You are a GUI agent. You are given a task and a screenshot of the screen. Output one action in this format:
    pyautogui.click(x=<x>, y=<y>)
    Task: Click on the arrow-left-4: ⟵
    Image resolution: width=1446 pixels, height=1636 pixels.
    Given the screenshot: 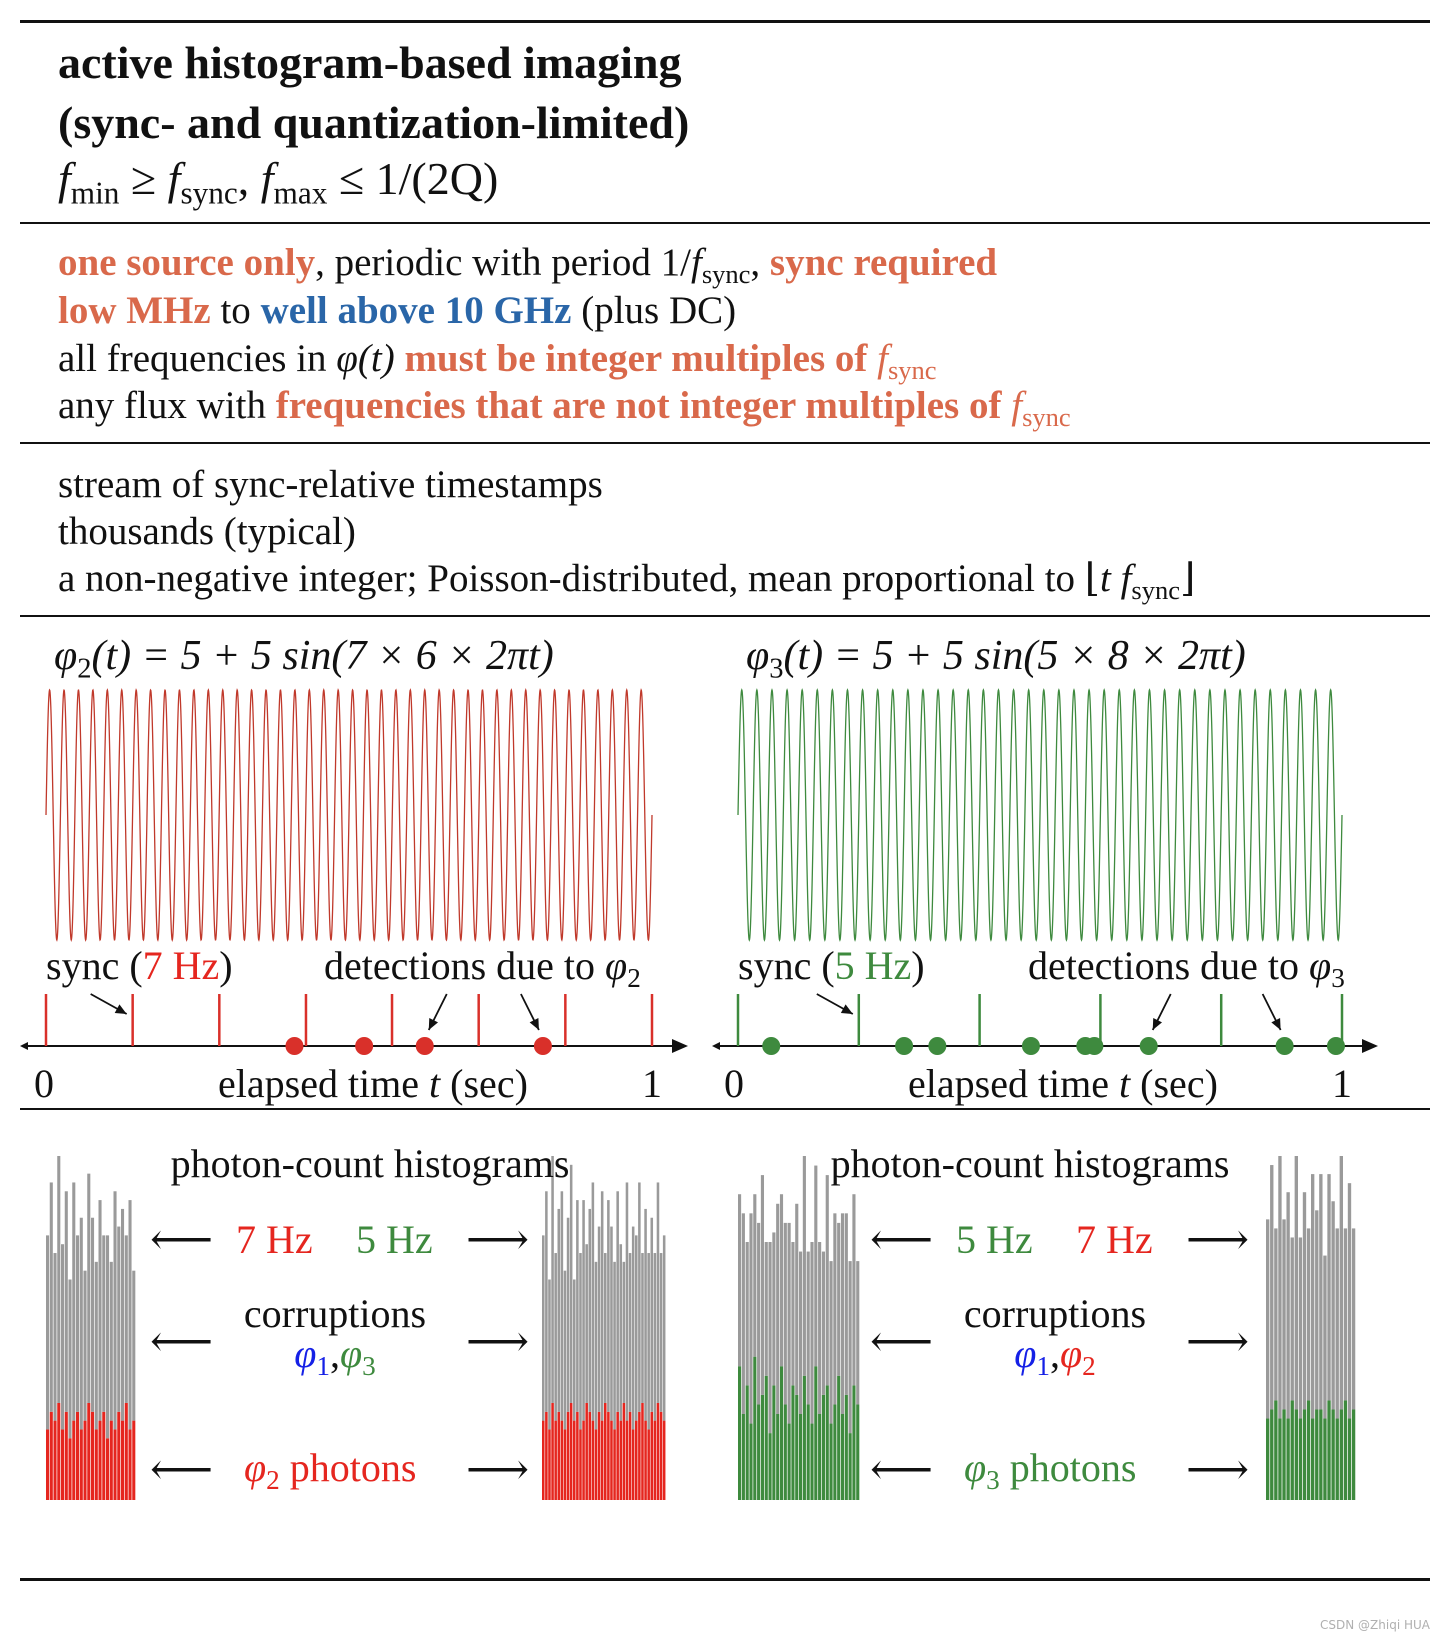 What is the action you would take?
    pyautogui.click(x=902, y=1239)
    